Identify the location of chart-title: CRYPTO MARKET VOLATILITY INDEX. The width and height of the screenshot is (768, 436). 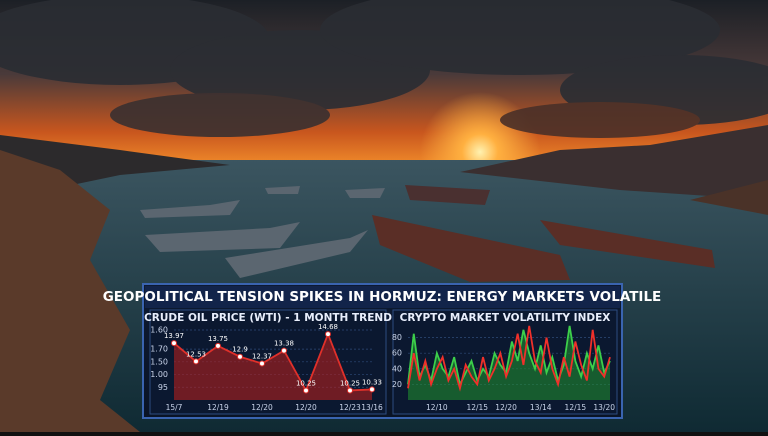
(505, 318).